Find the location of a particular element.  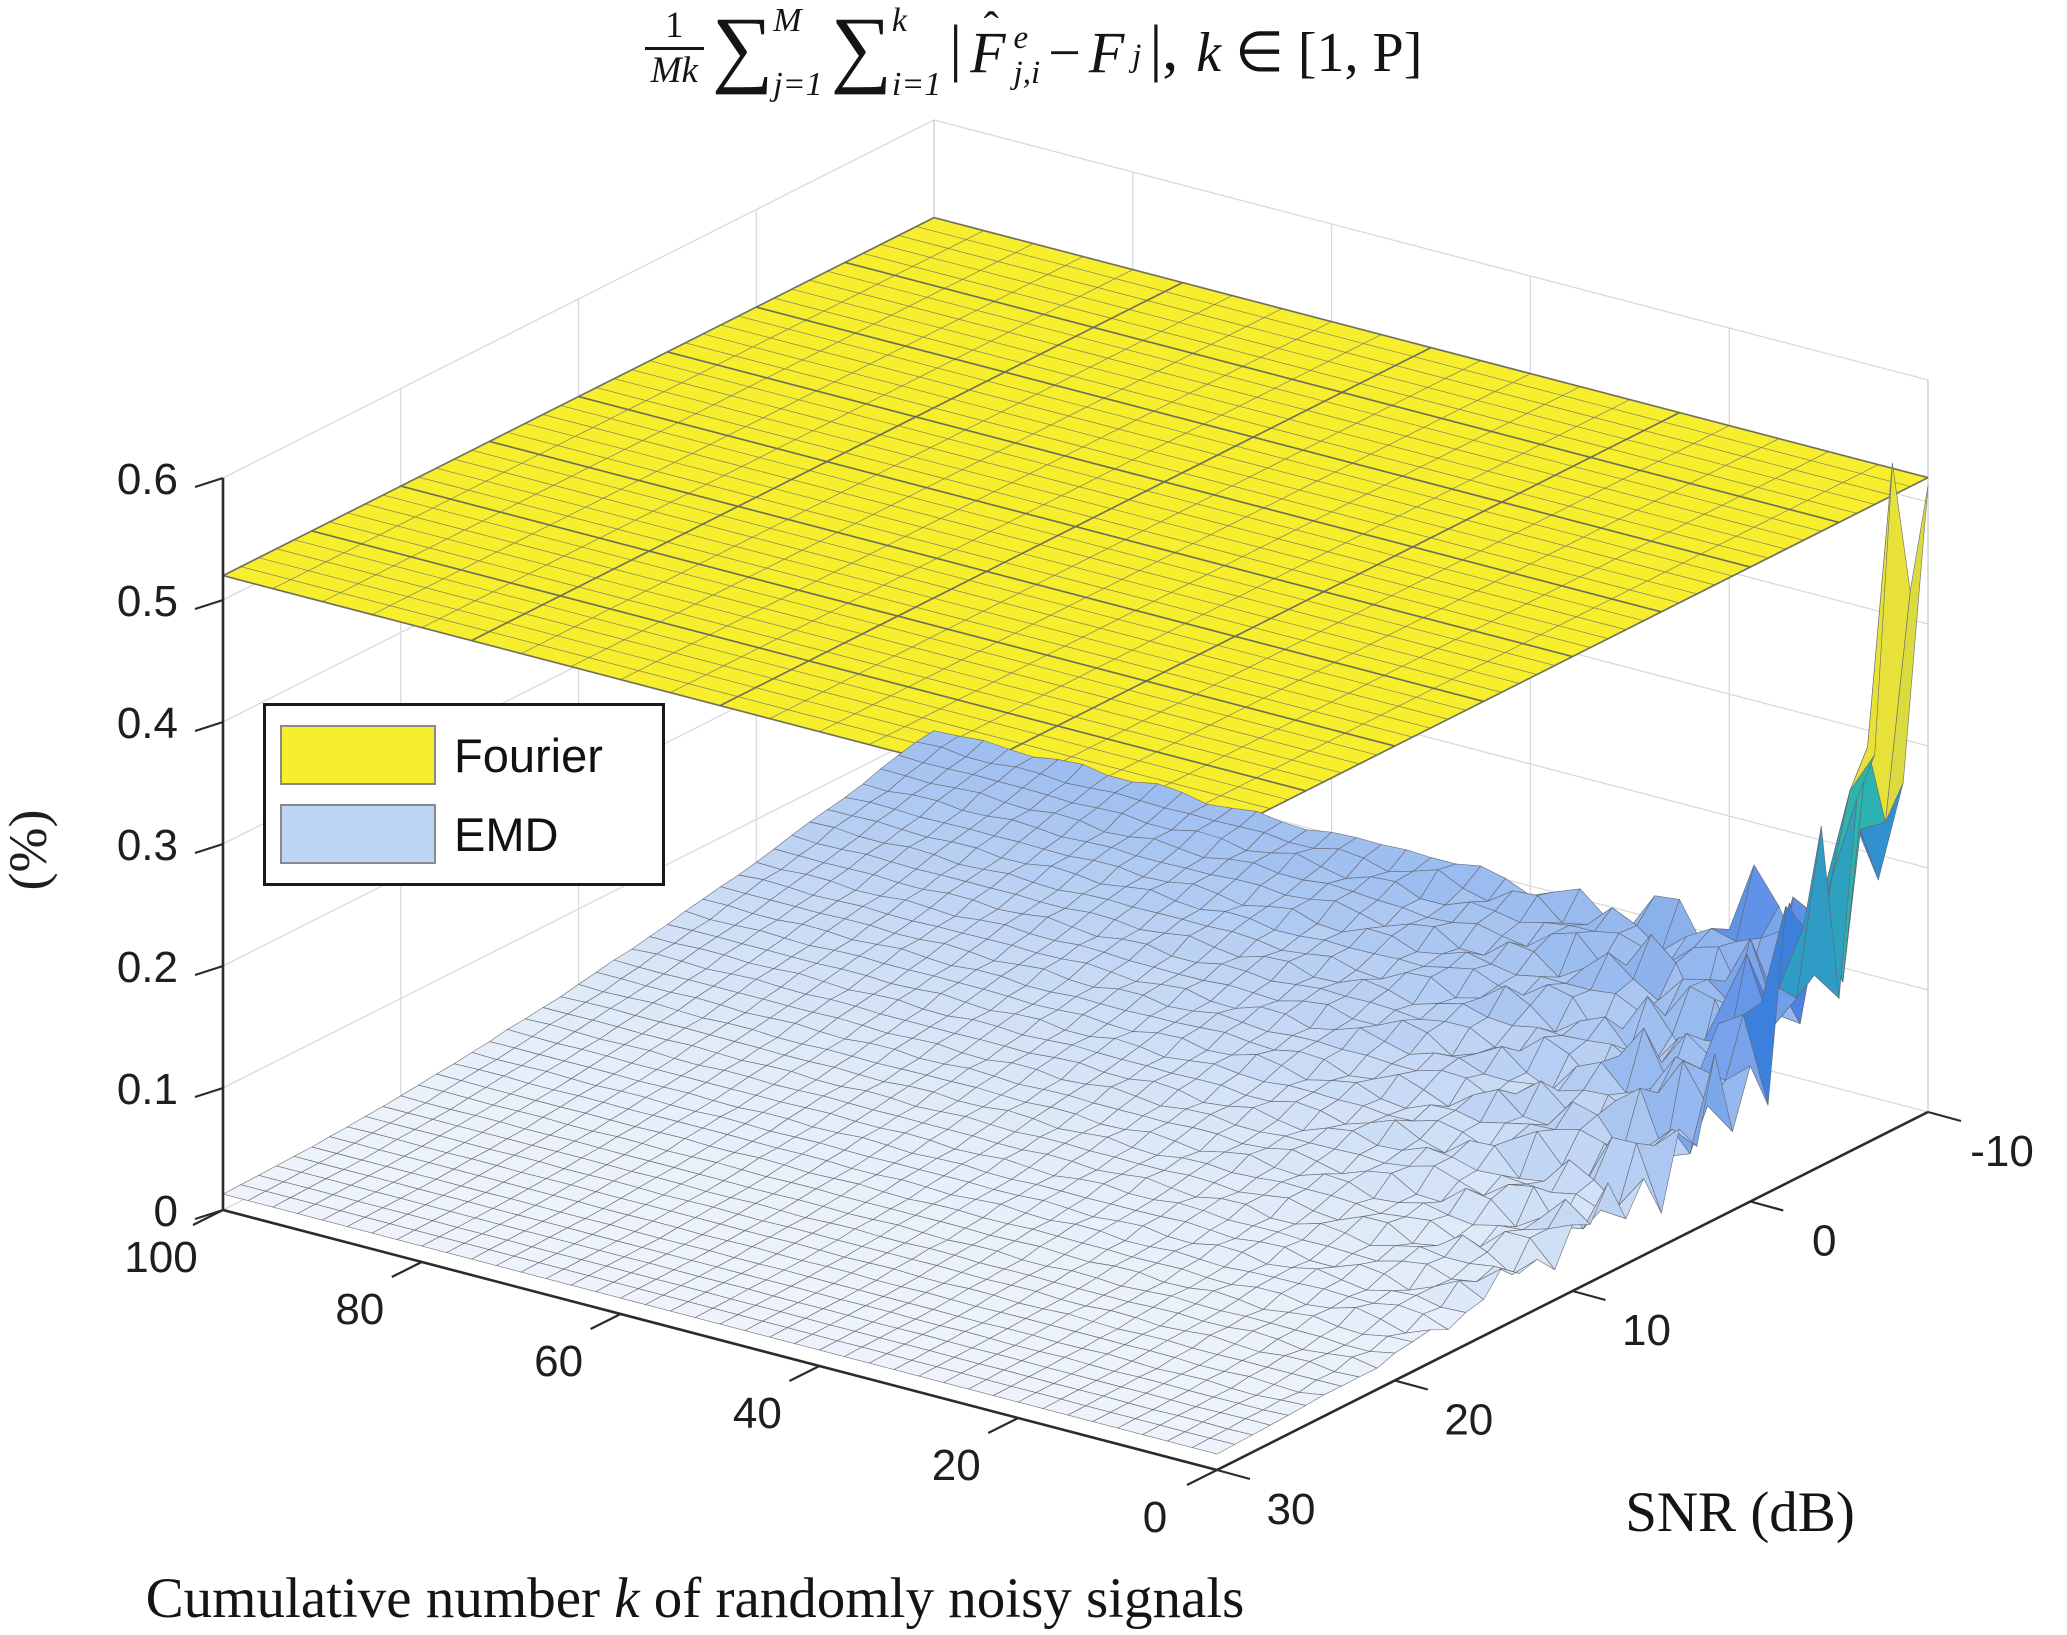

x-tick-label: 100 is located at coordinates (160, 1257).